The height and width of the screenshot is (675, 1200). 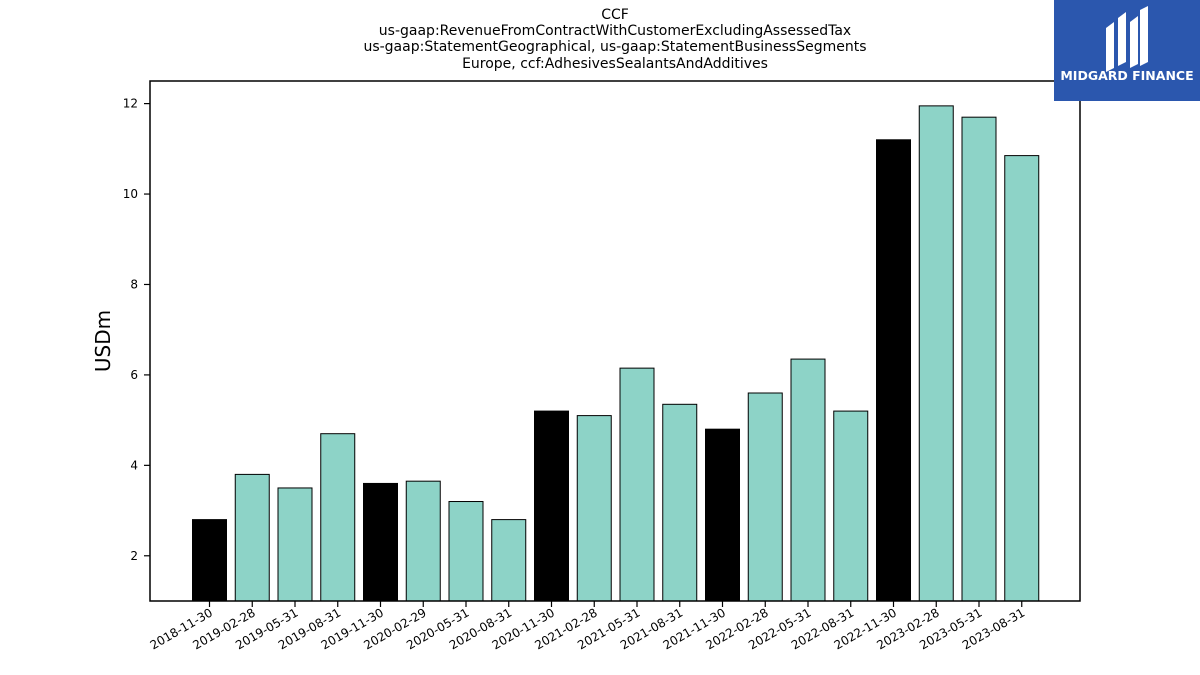 I want to click on y-tick-label: 6, so click(x=134, y=375).